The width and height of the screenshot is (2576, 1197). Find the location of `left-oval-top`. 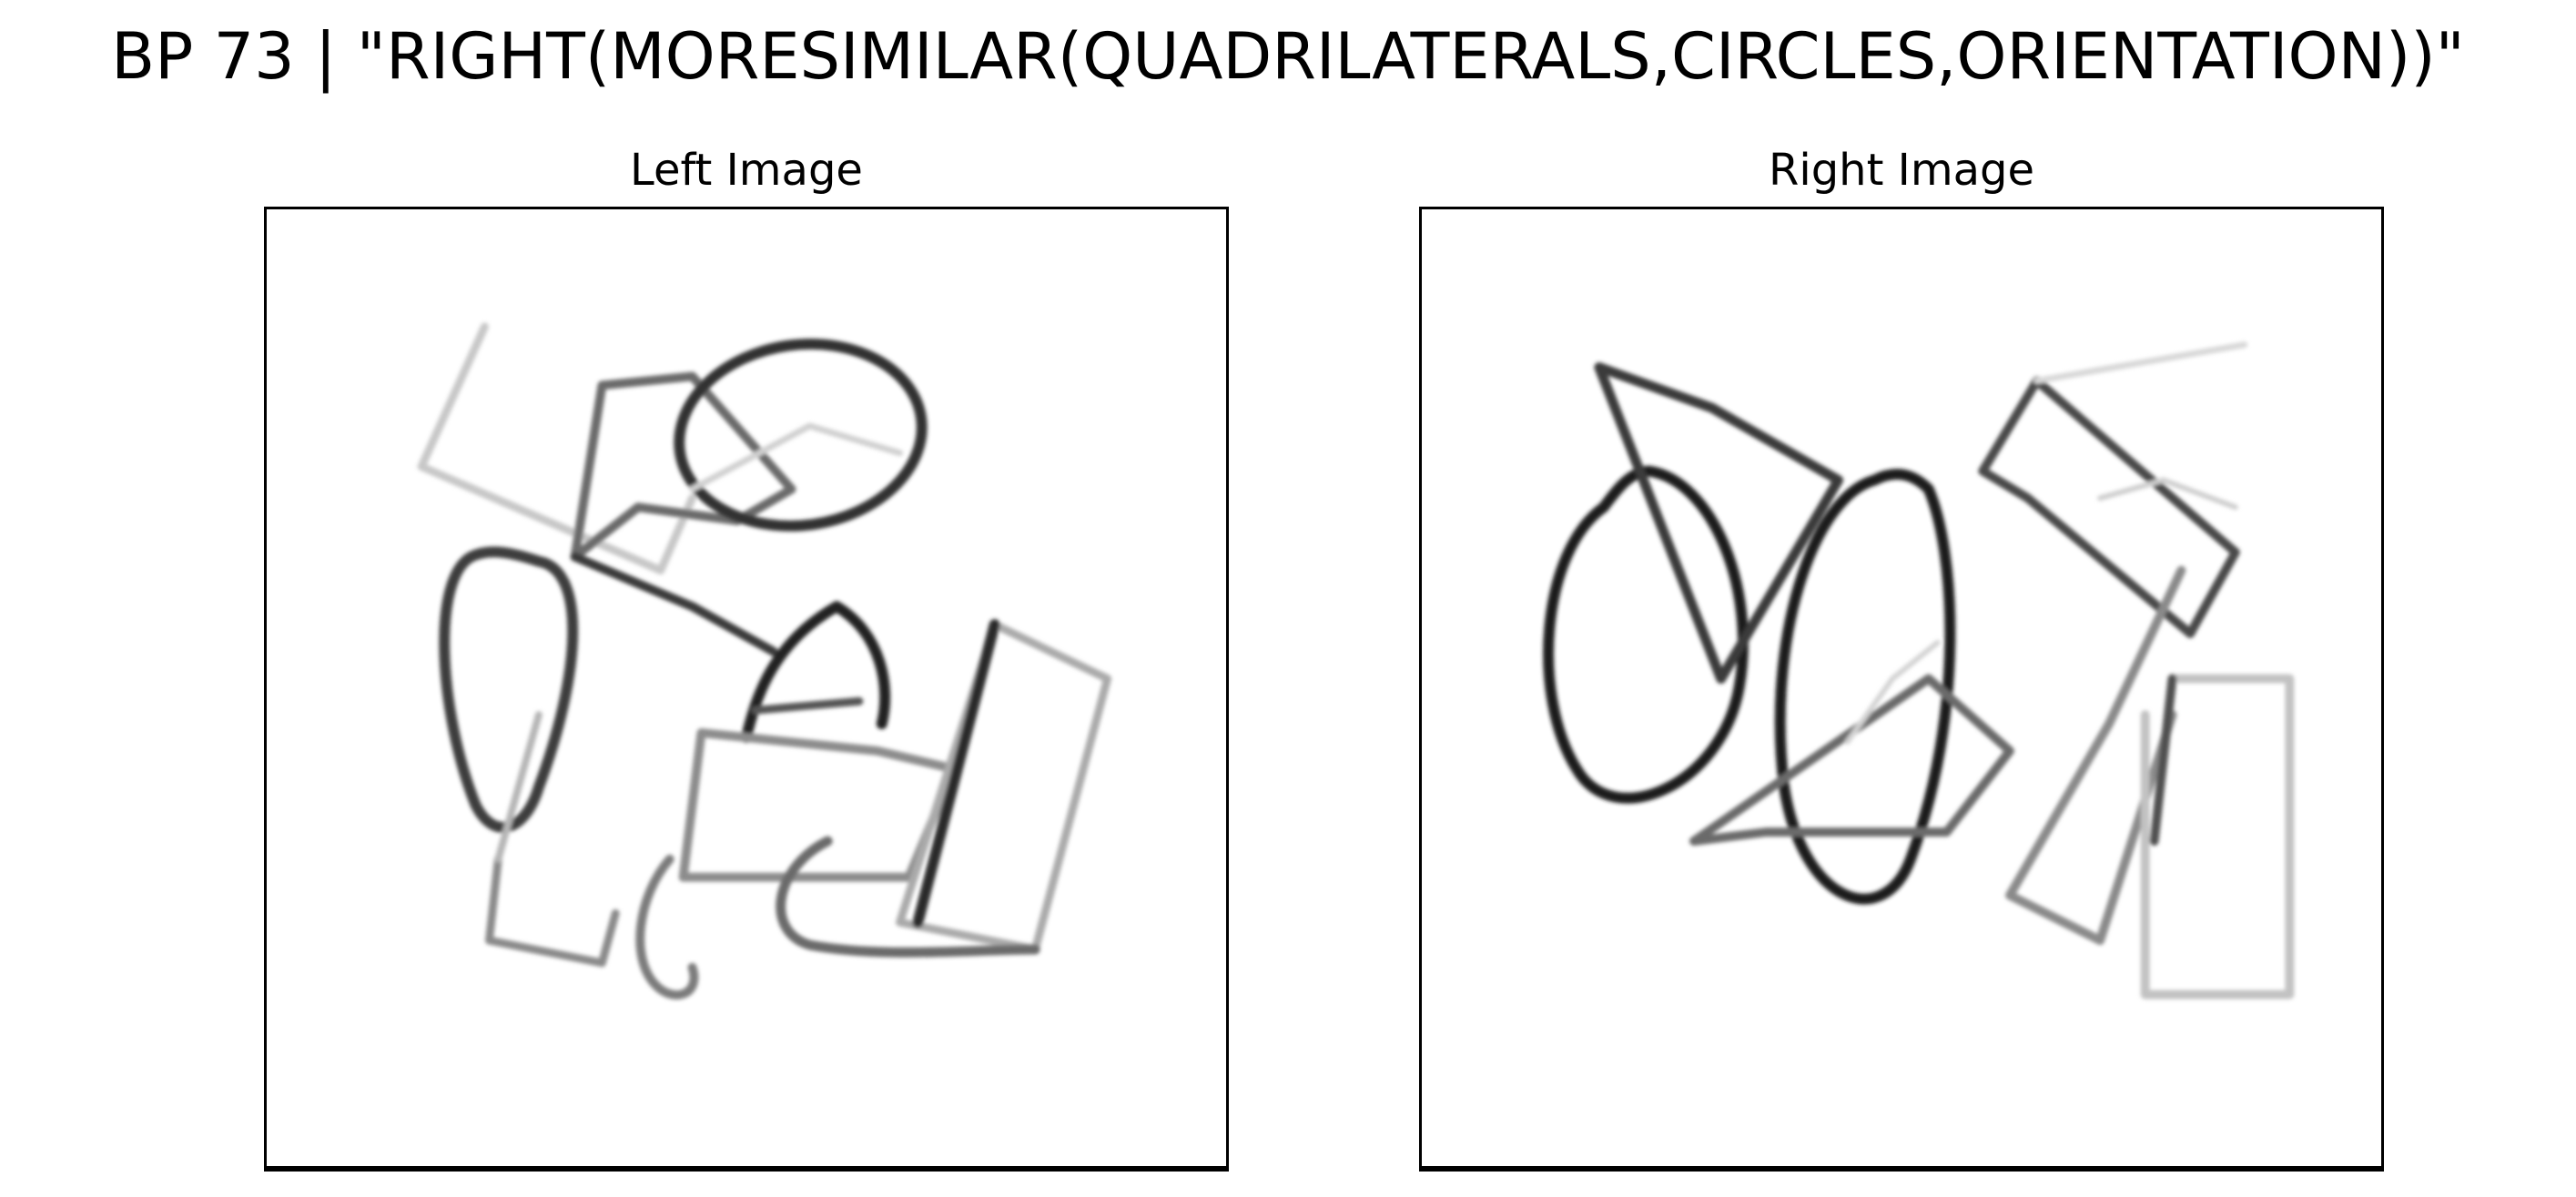

left-oval-top is located at coordinates (801, 435).